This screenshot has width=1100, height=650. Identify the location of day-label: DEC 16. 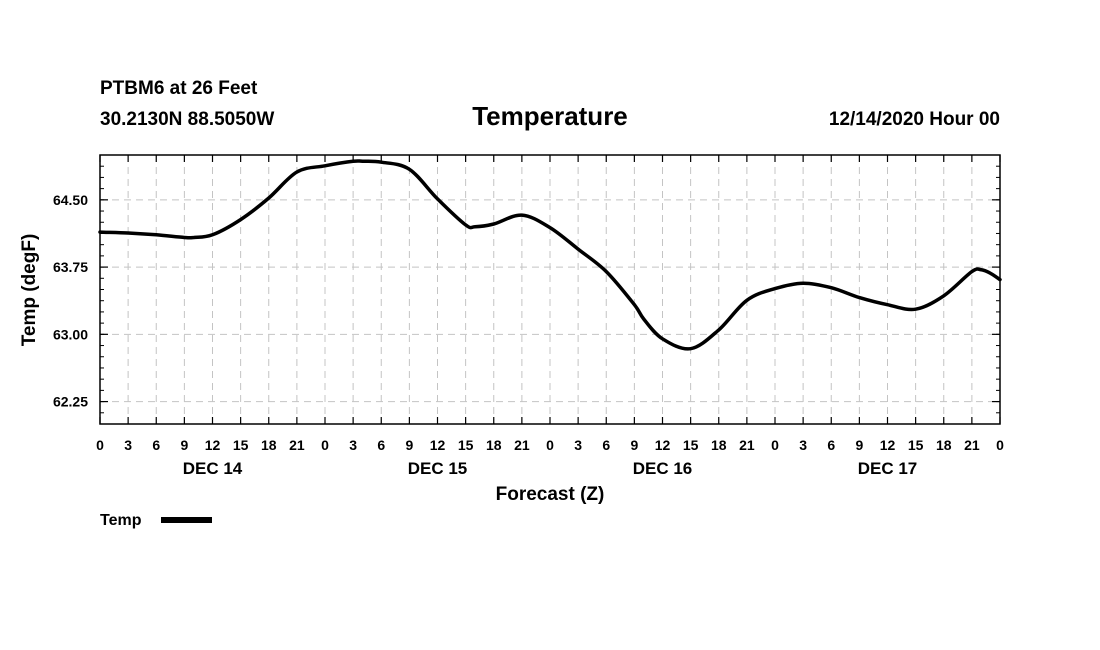
(663, 468).